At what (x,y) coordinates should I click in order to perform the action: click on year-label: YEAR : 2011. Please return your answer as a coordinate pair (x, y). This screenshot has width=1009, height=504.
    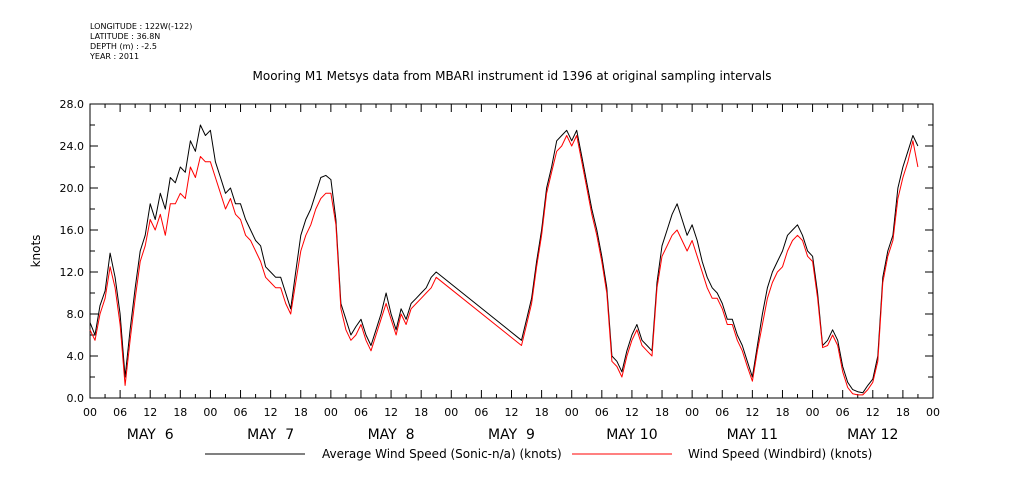
    Looking at the image, I should click on (115, 56).